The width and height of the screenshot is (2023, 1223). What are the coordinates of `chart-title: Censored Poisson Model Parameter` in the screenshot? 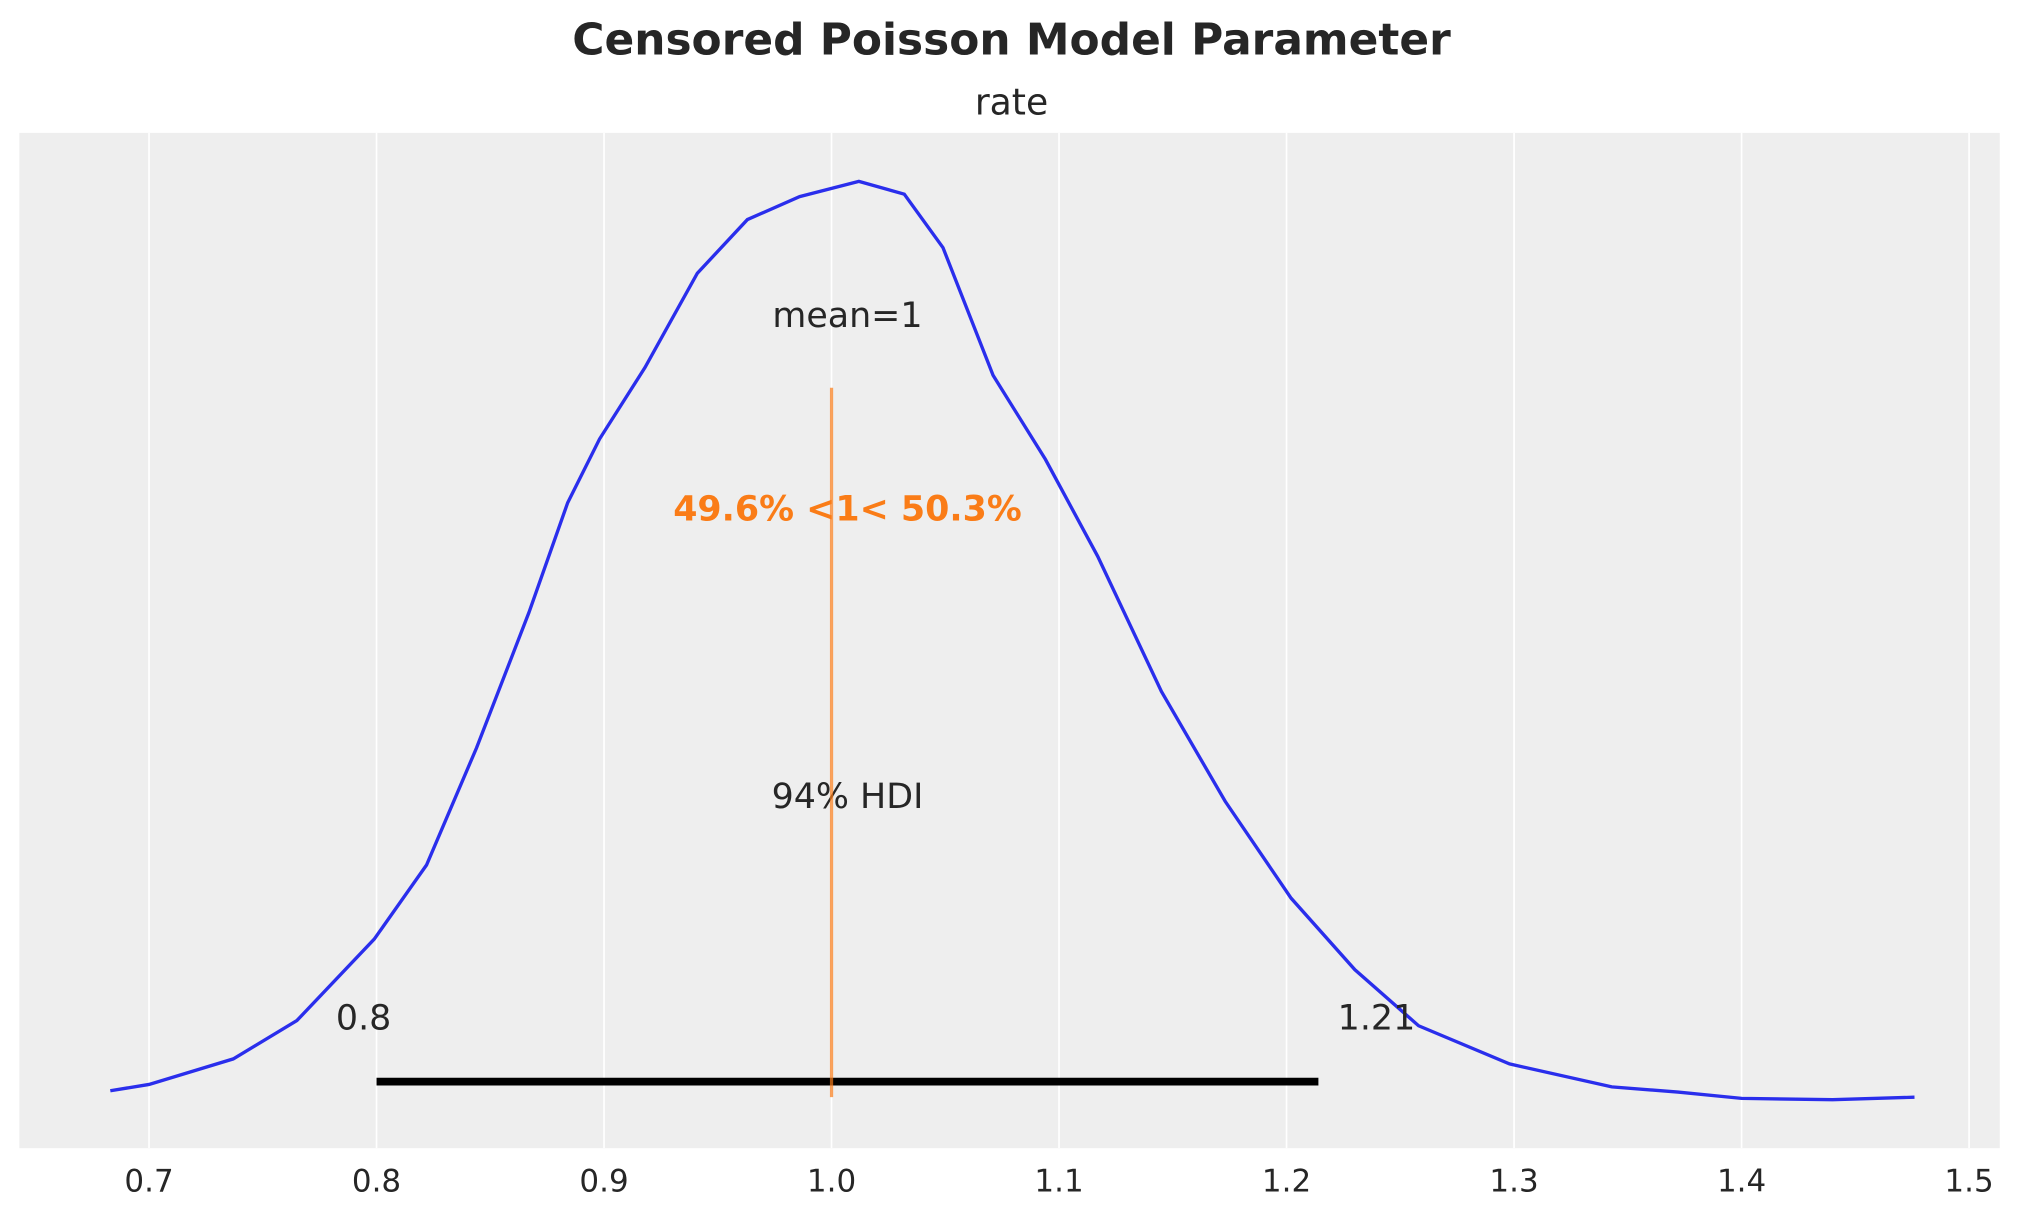 It's located at (1011, 40).